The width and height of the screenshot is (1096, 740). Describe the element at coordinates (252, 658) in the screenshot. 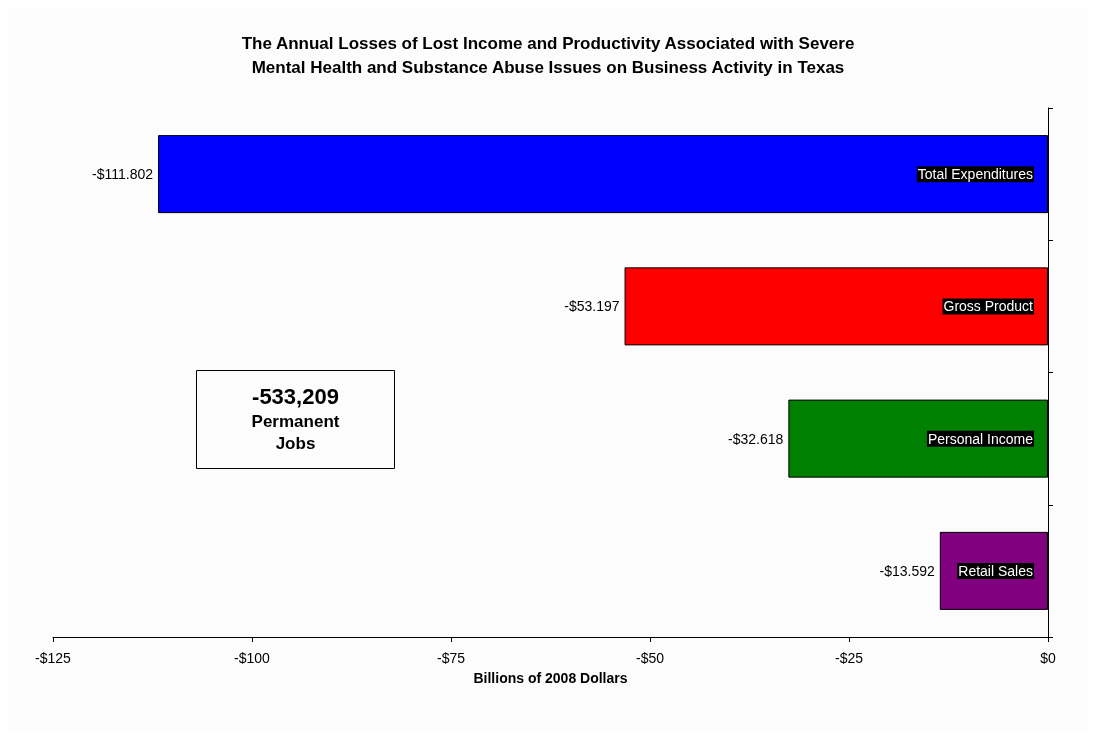

I see `x-tick-label: -$100` at that location.